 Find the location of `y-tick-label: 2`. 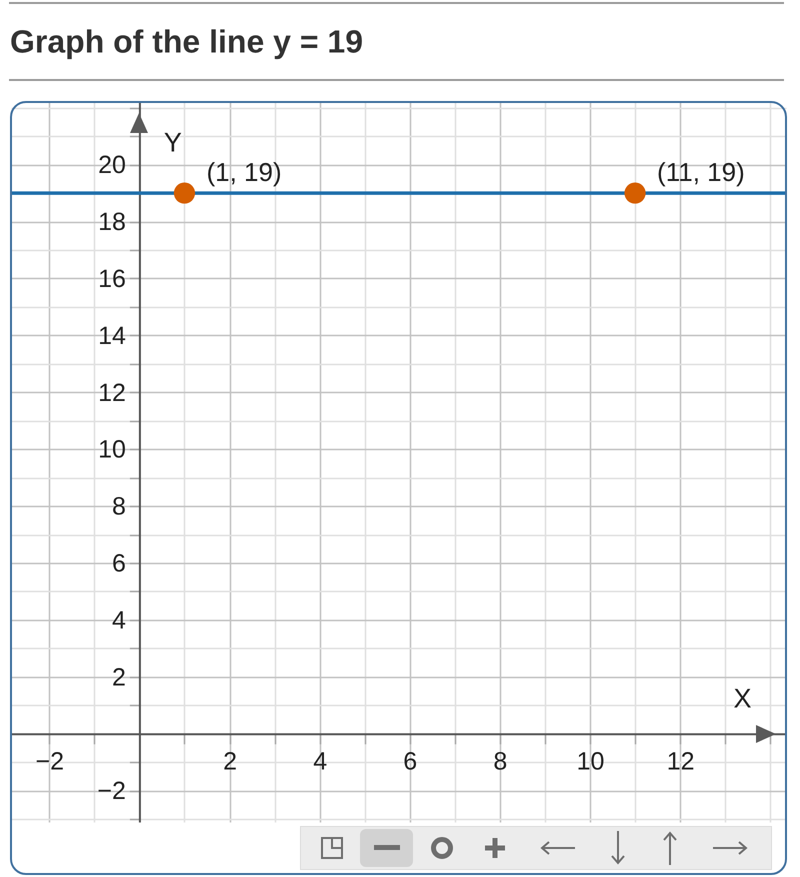

y-tick-label: 2 is located at coordinates (119, 677).